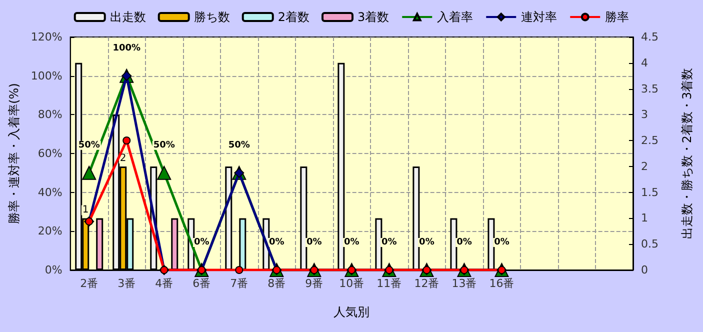 This screenshot has height=332, width=703. What do you see at coordinates (687, 154) in the screenshot?
I see `y2-axis-title: 出走数・勝ち数・2着数・3着数` at bounding box center [687, 154].